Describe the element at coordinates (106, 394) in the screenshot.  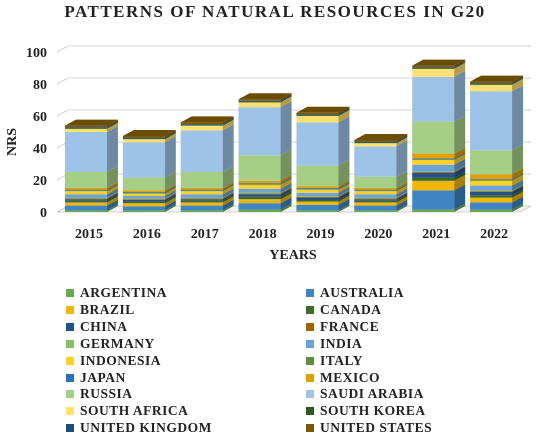
I see `legend-label: RUSSIA` at that location.